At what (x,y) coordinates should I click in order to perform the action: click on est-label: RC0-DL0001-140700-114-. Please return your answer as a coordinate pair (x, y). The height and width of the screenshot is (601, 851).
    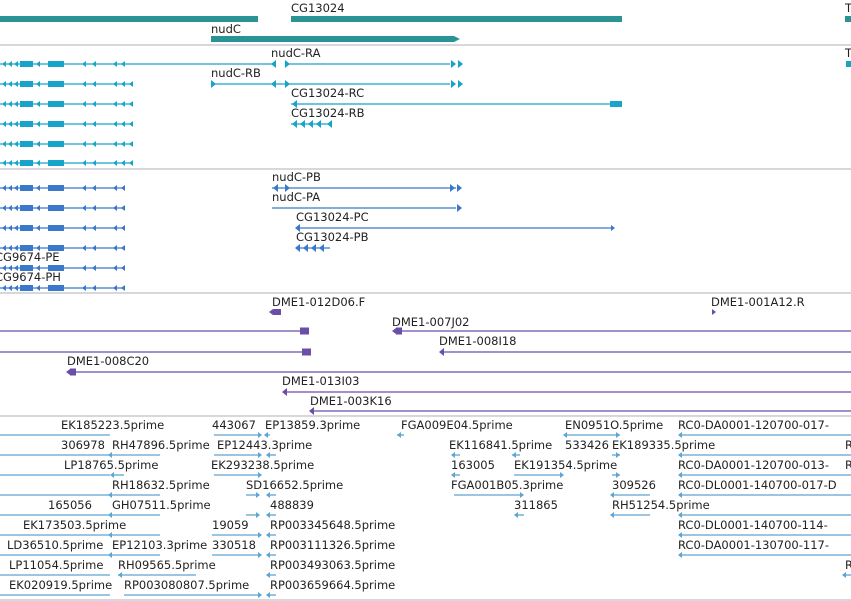
    Looking at the image, I should click on (753, 525).